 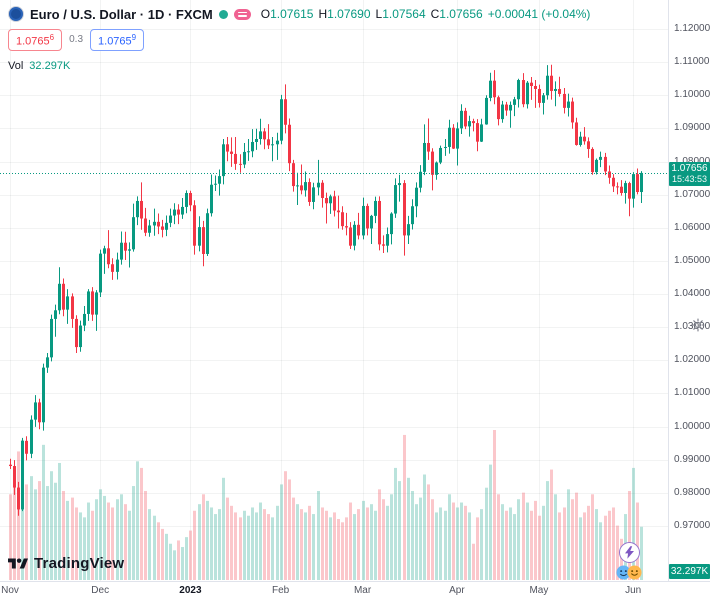 What do you see at coordinates (629, 572) in the screenshot?
I see `emoji-reactions-icon` at bounding box center [629, 572].